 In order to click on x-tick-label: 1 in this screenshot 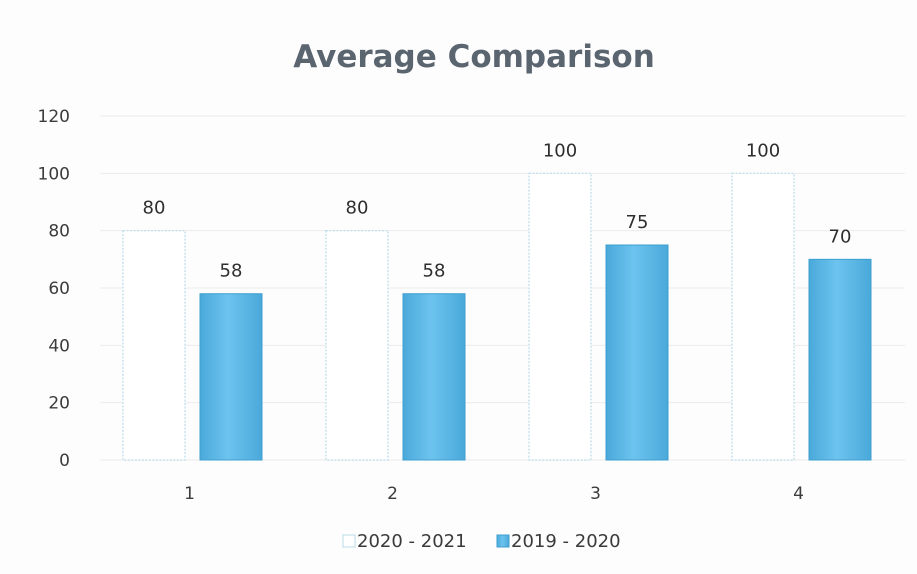, I will do `click(189, 494)`.